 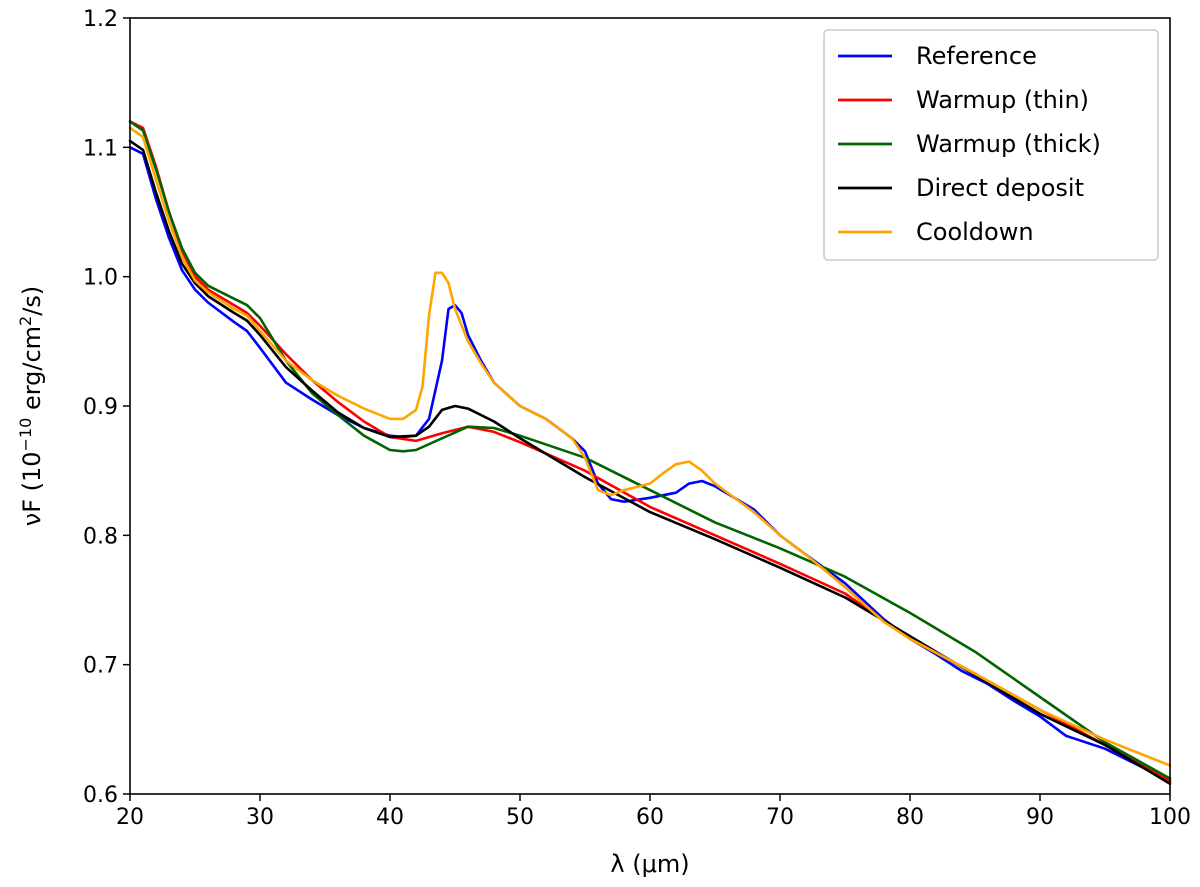 I want to click on x-axis: 20 30 40 50 60 70 80 90 100, so click(x=653, y=812).